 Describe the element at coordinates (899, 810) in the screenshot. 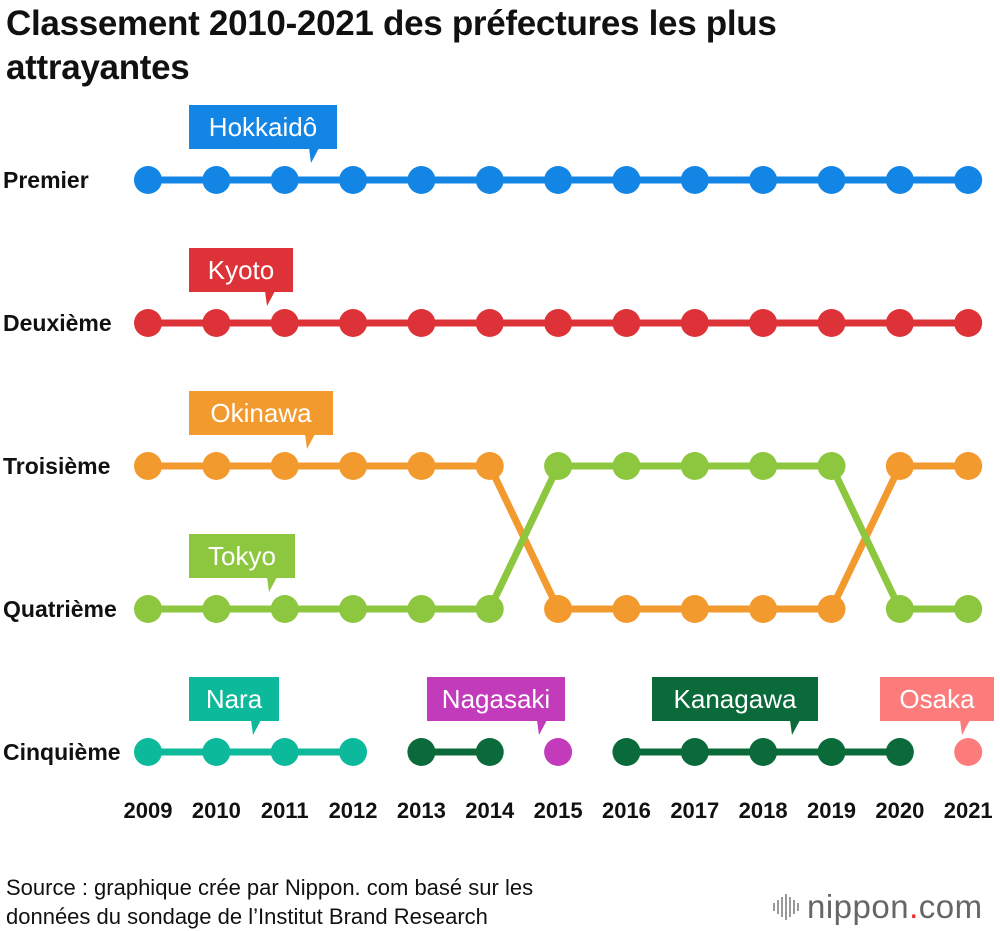

I see `year-label-2020: 2020` at that location.